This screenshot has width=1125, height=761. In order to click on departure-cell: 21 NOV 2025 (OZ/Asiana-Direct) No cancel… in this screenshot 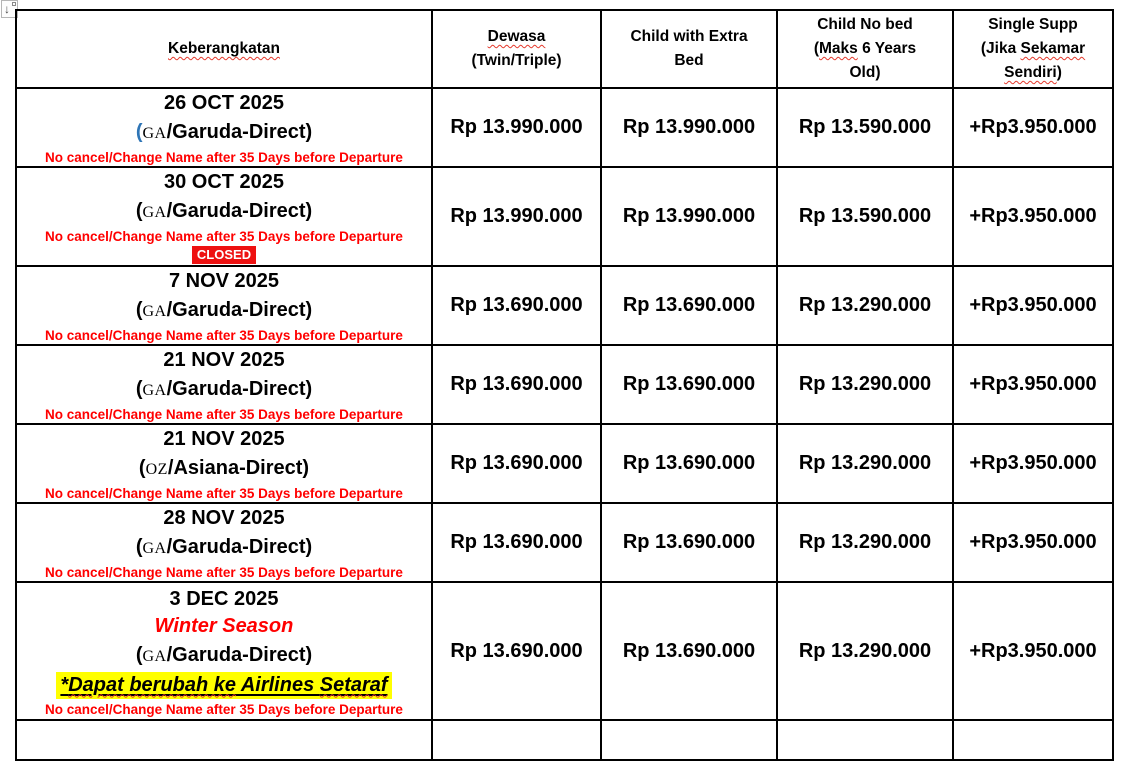, I will do `click(224, 463)`.